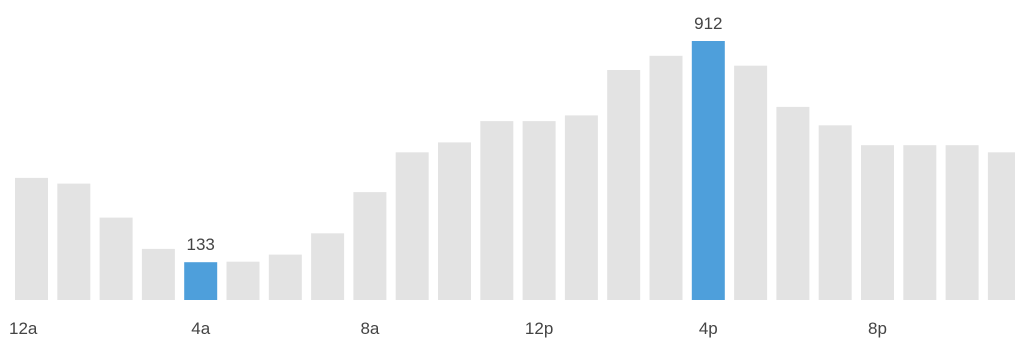 This screenshot has width=1015, height=344. What do you see at coordinates (497, 210) in the screenshot?
I see `bar-11a` at bounding box center [497, 210].